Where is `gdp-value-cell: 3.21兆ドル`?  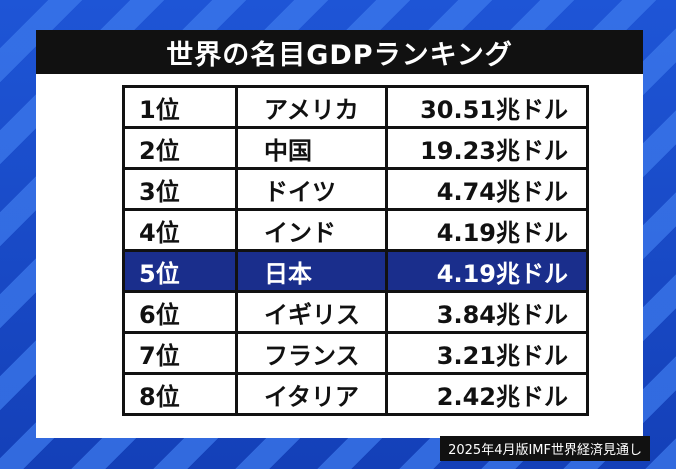 gdp-value-cell: 3.21兆ドル is located at coordinates (487, 353).